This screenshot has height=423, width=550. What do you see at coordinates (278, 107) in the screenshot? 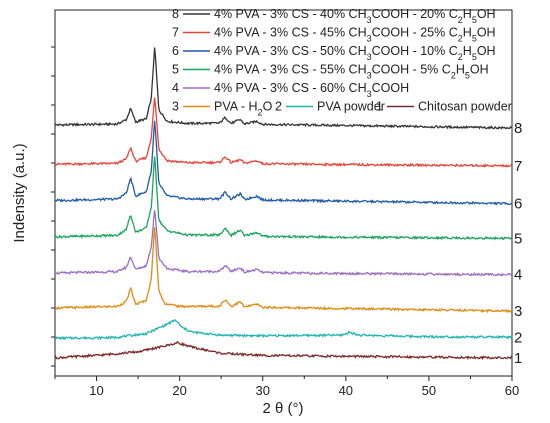
I see `legend-entry-number: 2` at bounding box center [278, 107].